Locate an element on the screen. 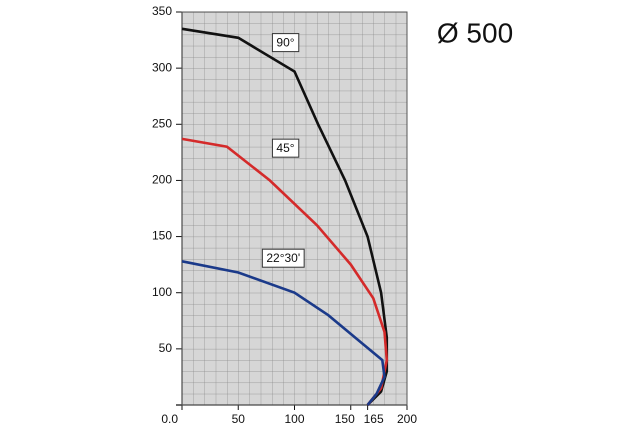 This screenshot has height=430, width=625. y-tick-label: 50 is located at coordinates (166, 348).